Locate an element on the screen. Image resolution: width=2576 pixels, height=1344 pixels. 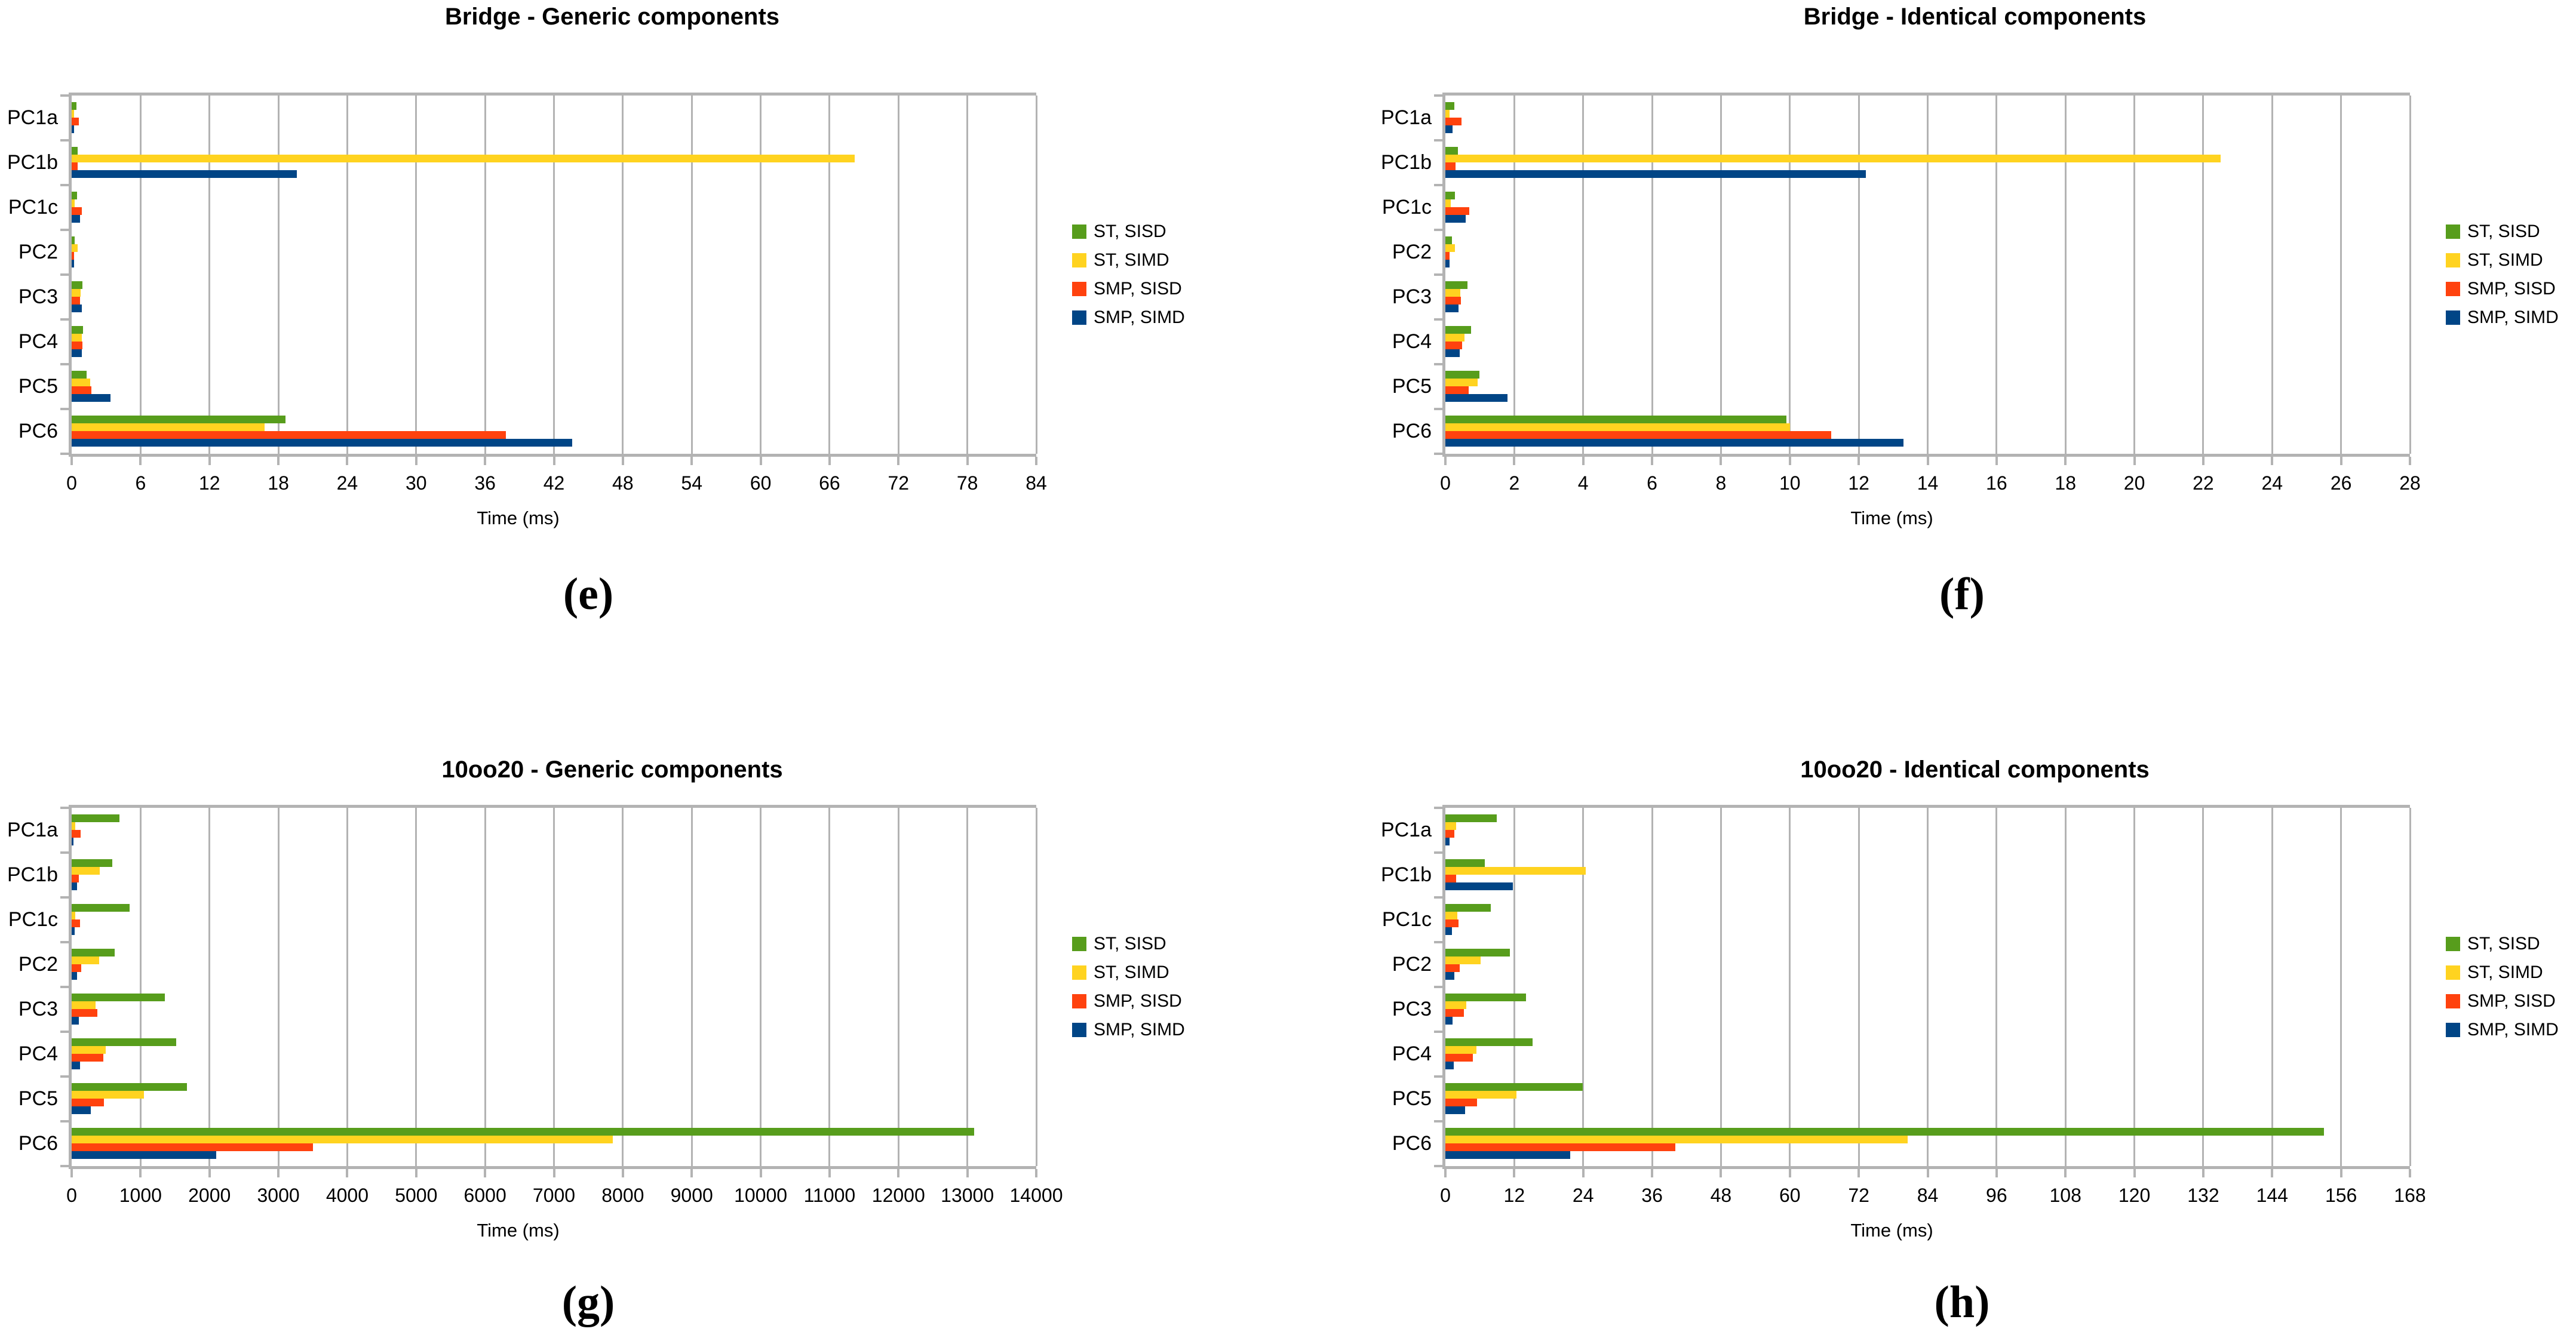
bar-smp-simd-pc5 is located at coordinates (81, 1110).